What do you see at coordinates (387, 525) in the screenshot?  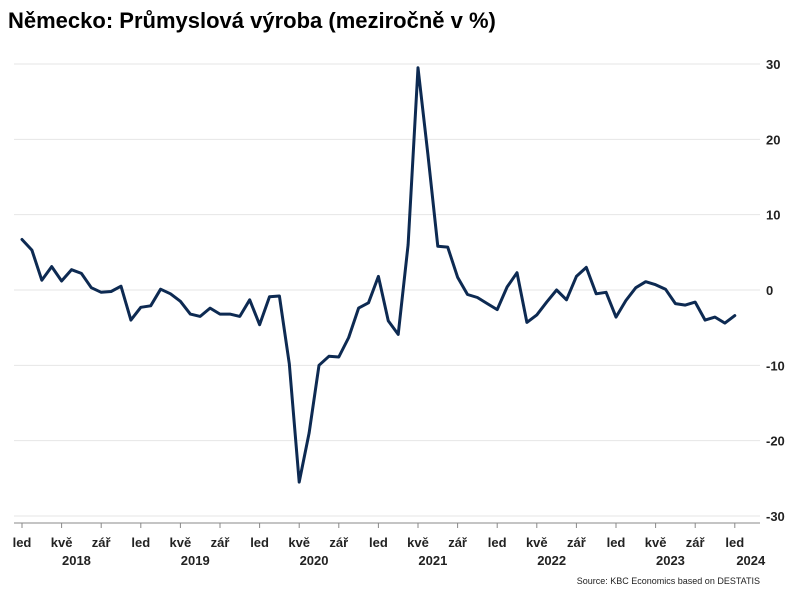 I see `x-axis` at bounding box center [387, 525].